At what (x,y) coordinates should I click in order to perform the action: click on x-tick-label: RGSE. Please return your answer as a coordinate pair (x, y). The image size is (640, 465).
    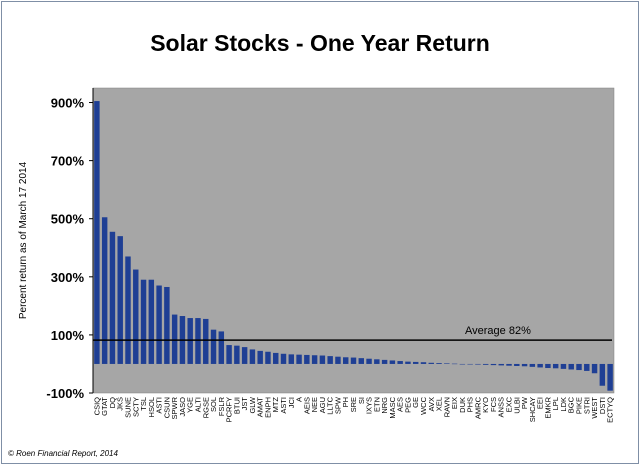
    Looking at the image, I should click on (205, 407).